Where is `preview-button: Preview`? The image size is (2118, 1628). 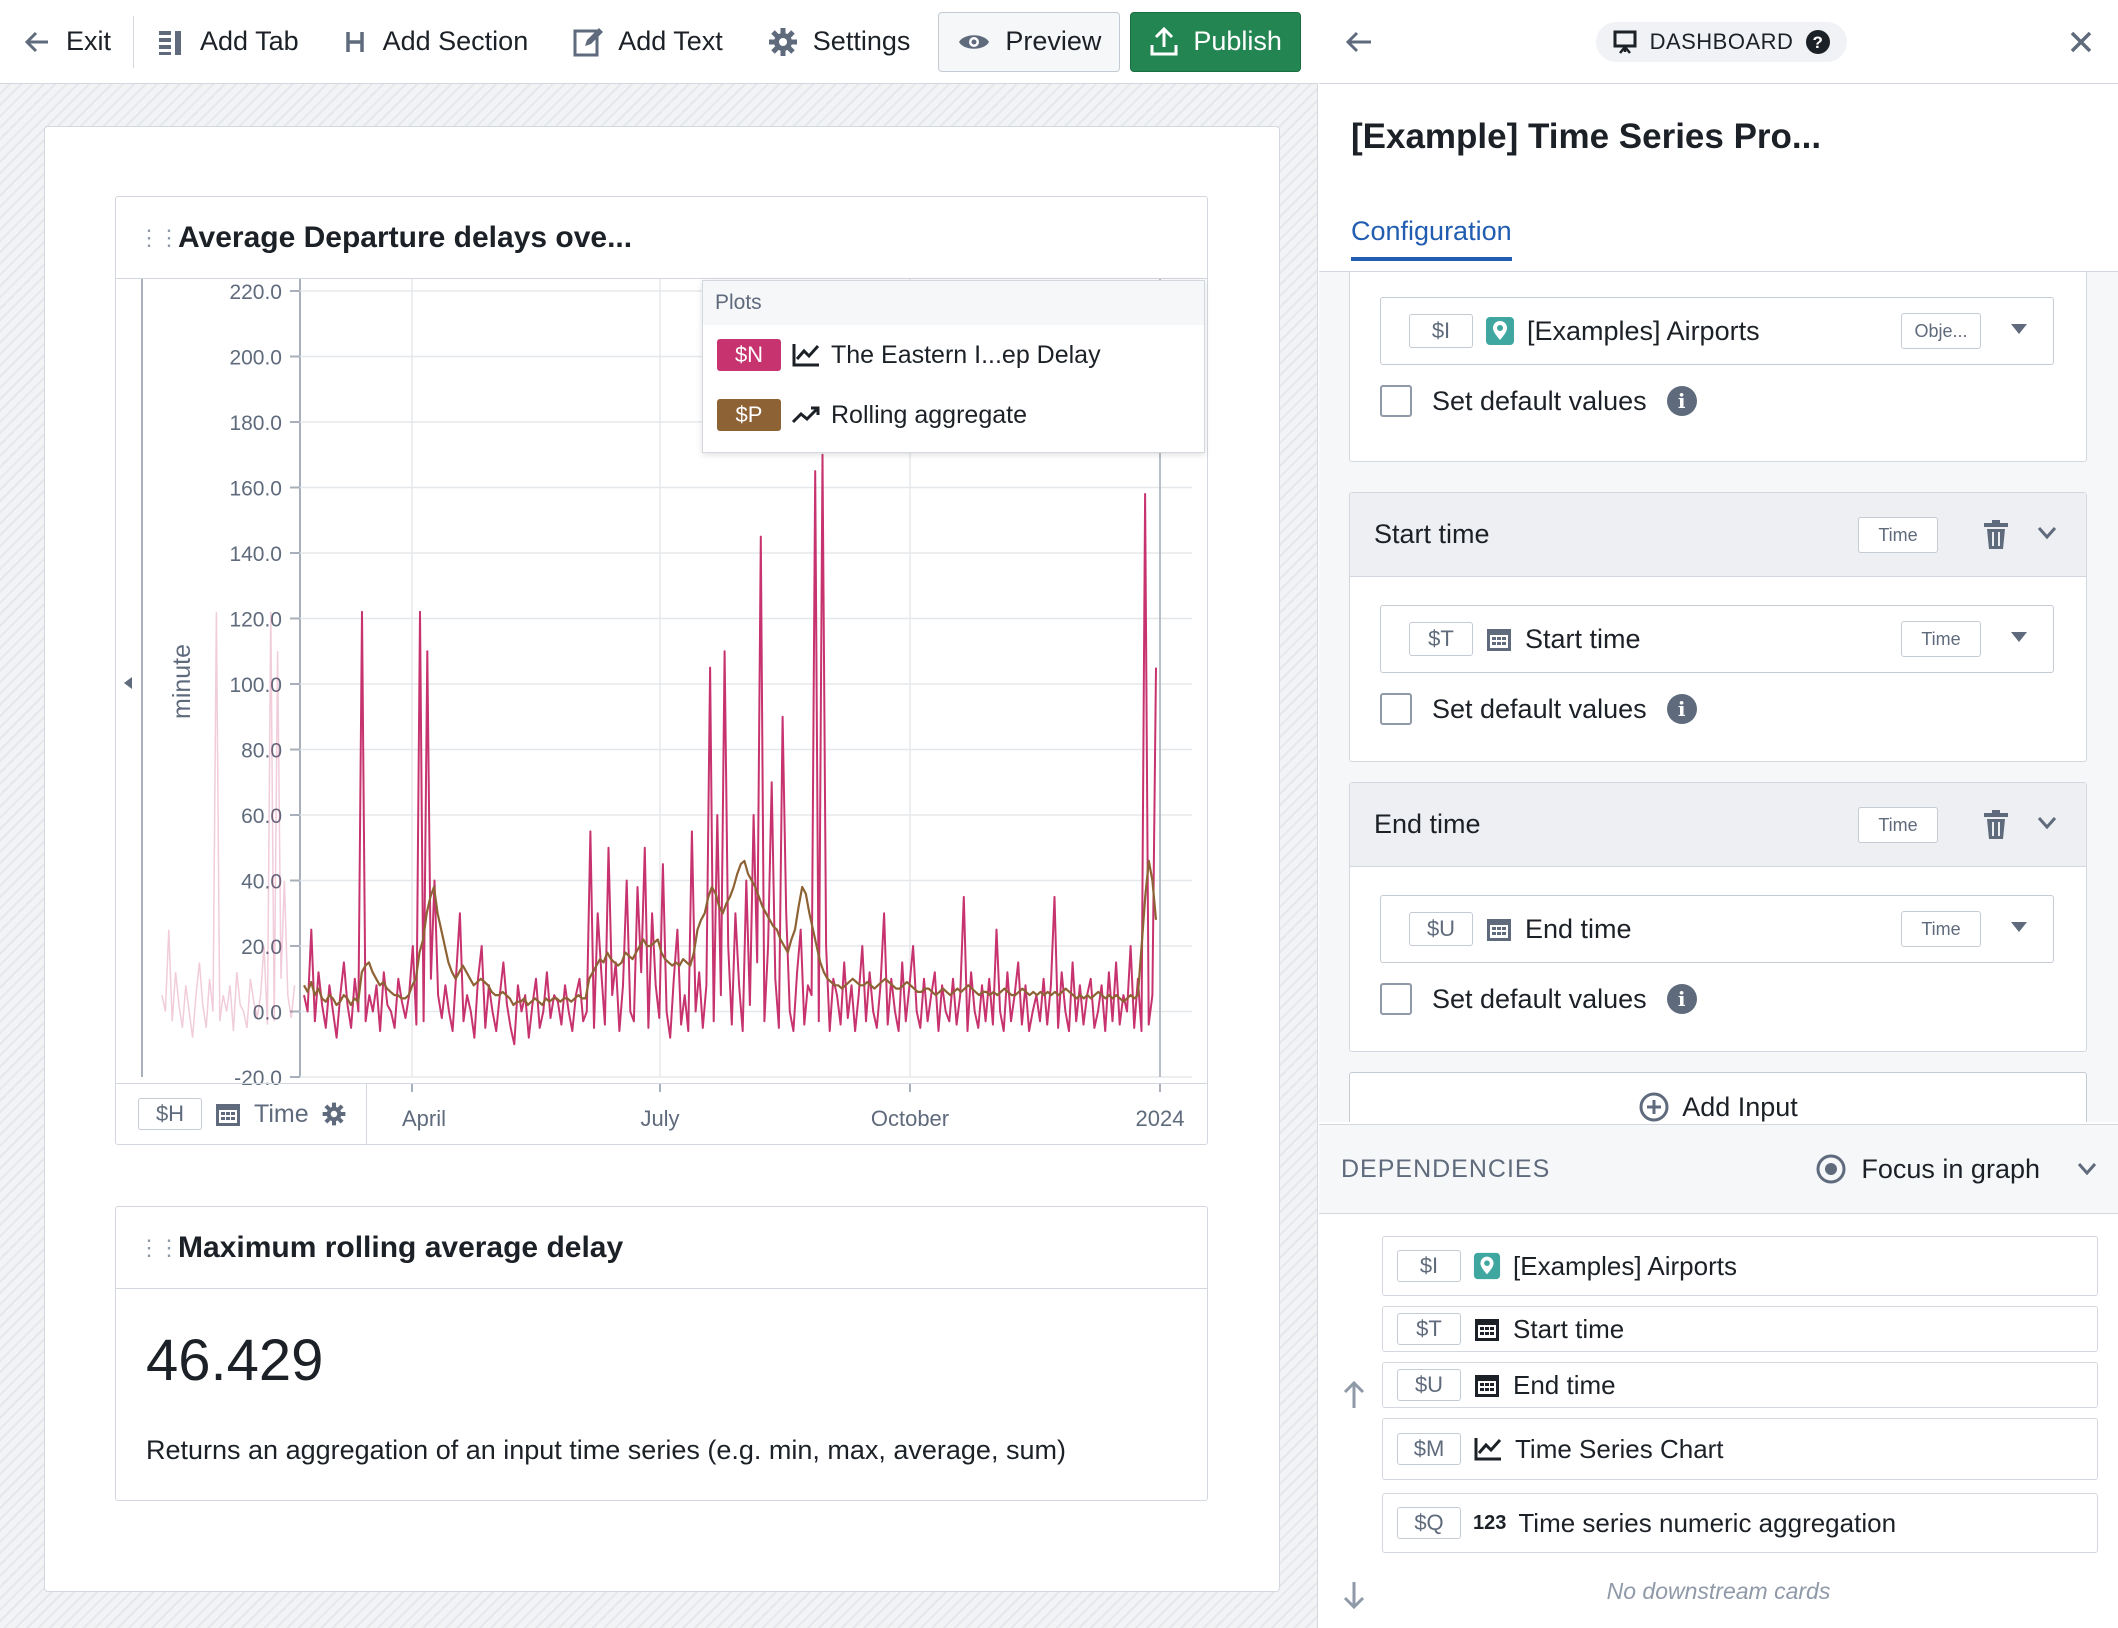
preview-button: Preview is located at coordinates (1029, 41).